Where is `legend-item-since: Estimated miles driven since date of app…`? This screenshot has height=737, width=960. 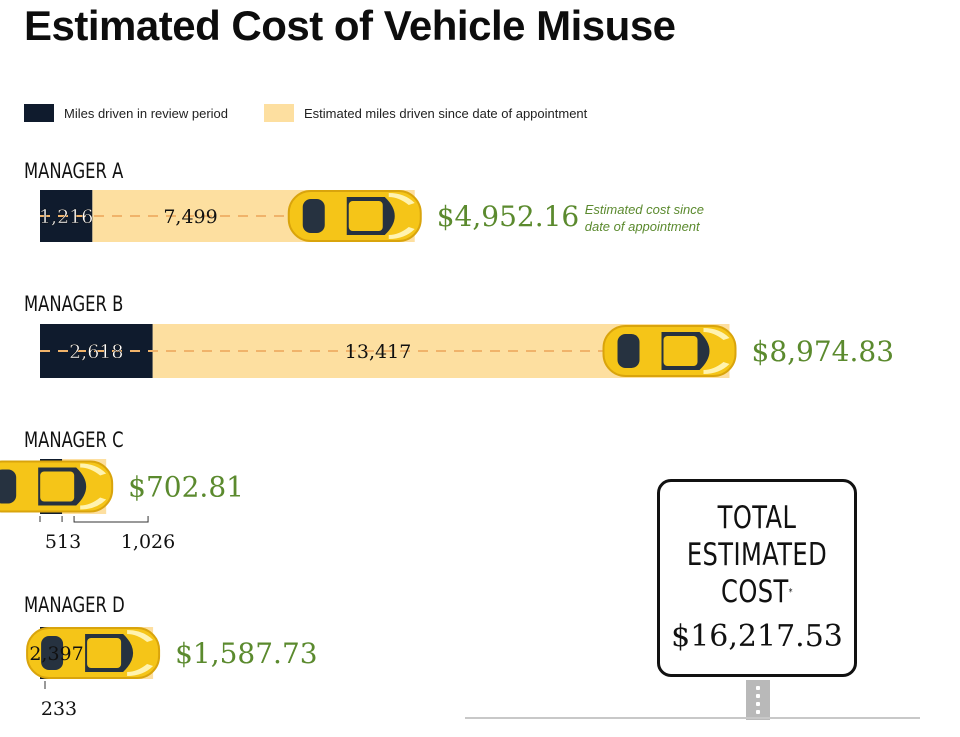
legend-item-since: Estimated miles driven since date of app… is located at coordinates (425, 113).